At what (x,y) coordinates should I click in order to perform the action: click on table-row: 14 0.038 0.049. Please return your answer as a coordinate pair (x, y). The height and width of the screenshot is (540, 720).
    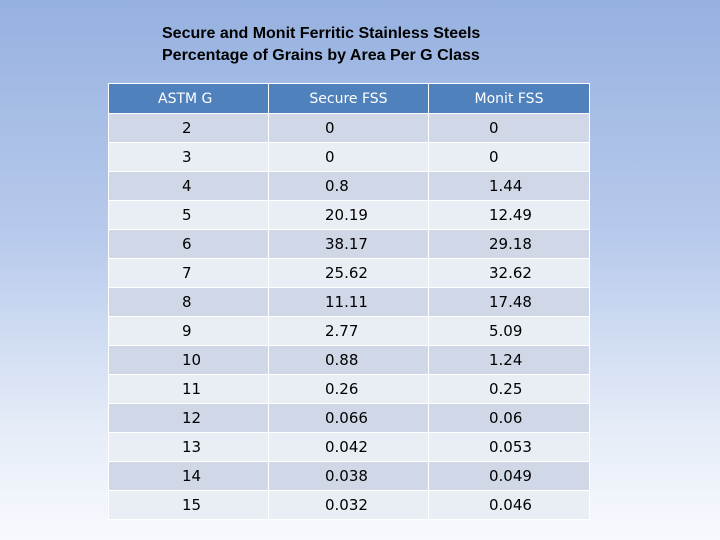
    Looking at the image, I should click on (349, 476).